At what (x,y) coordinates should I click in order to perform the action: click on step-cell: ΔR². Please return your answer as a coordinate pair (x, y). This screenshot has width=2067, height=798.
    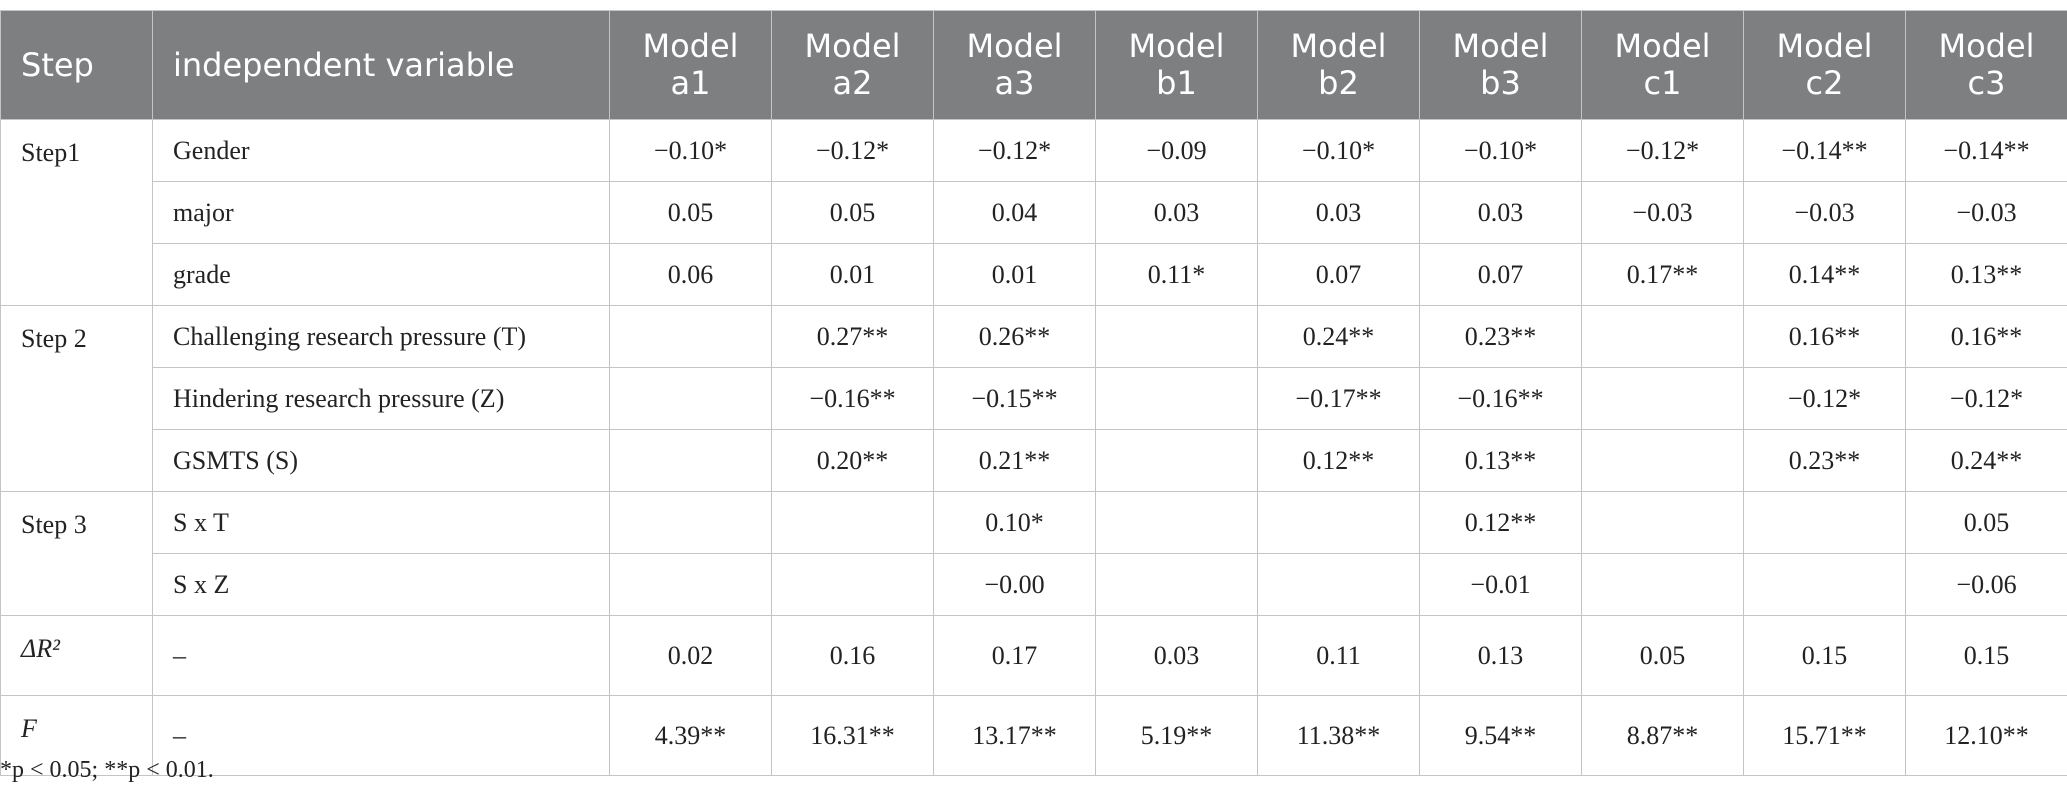
    Looking at the image, I should click on (76, 655).